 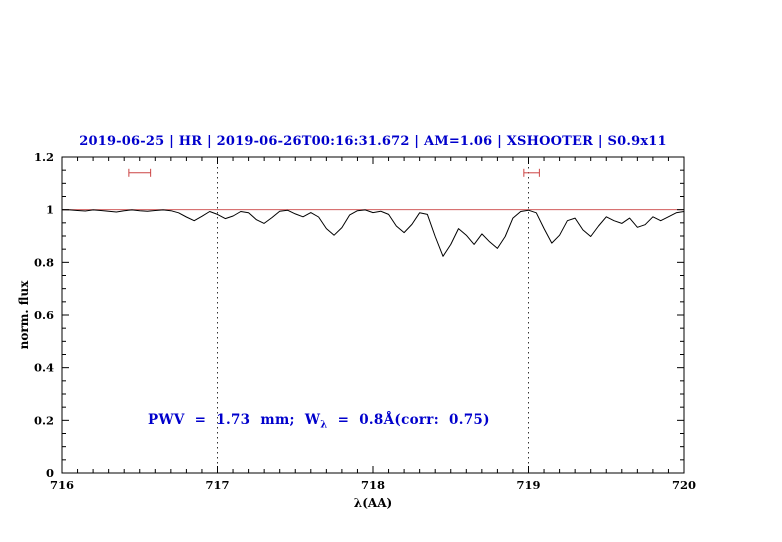 What do you see at coordinates (234, 420) in the screenshot?
I see `pwv-annotation-text: PWV = 1.73 mm; W` at bounding box center [234, 420].